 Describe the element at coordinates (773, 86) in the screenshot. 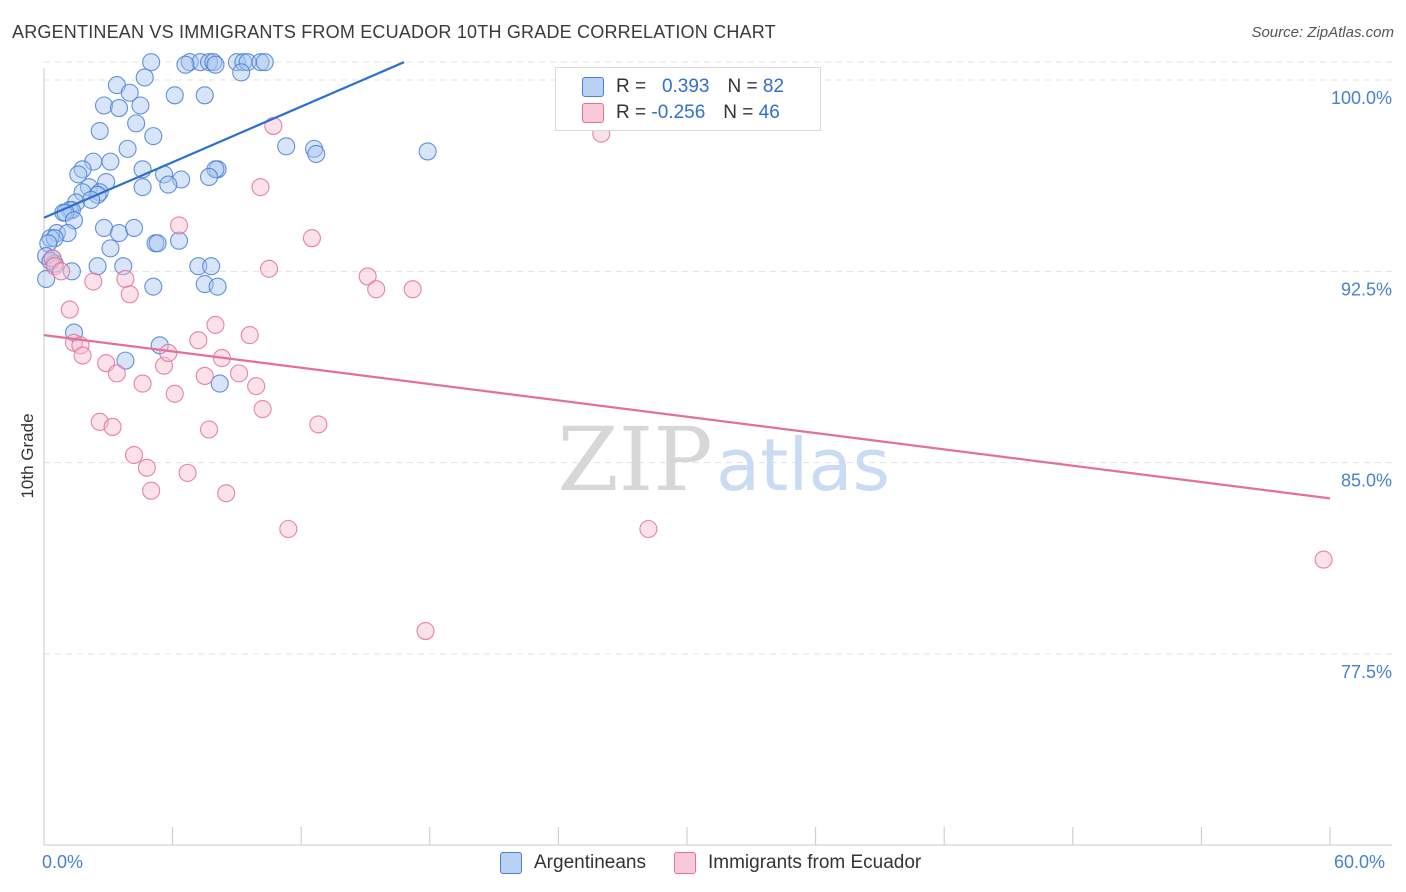

I see `n-value-argentineans: 82` at that location.